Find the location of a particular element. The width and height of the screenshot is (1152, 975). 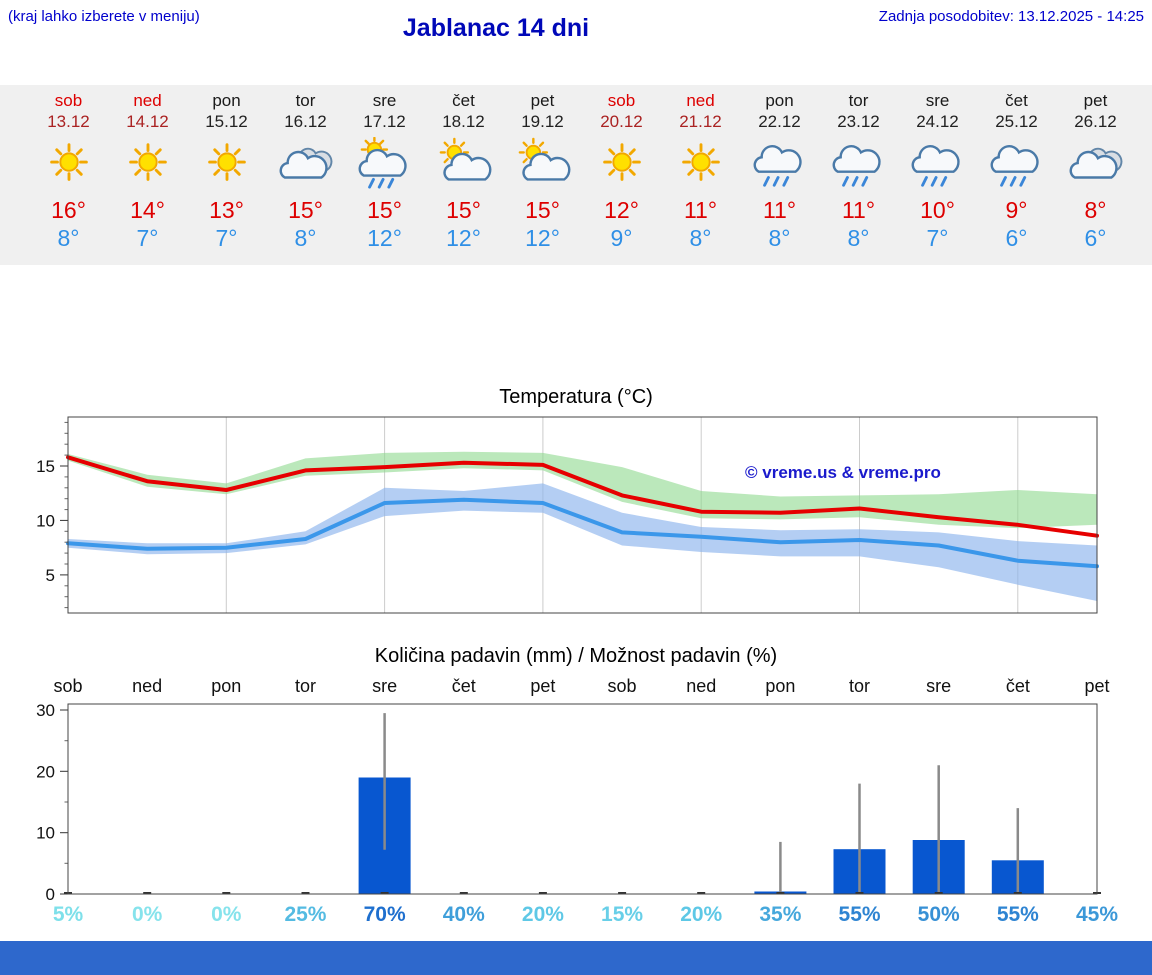

forecast-day: čet 25.12 9° 6° is located at coordinates (1016, 175).